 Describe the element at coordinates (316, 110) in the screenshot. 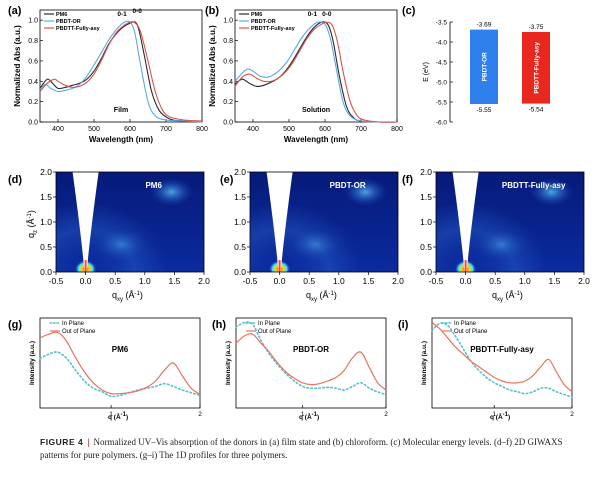

I see `state-label: Solution` at that location.